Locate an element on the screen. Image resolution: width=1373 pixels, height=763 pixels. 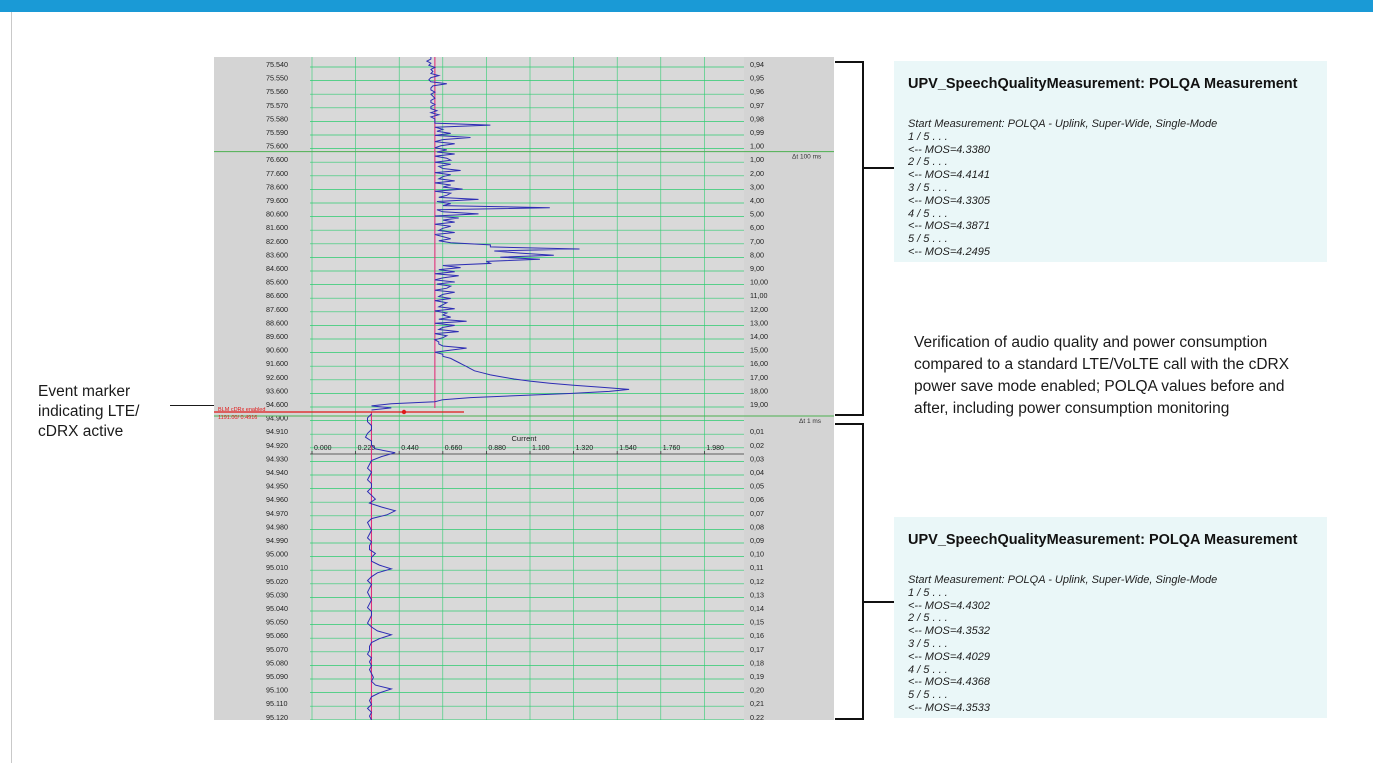
delta-tick-label: 9,00 is located at coordinates (757, 268).